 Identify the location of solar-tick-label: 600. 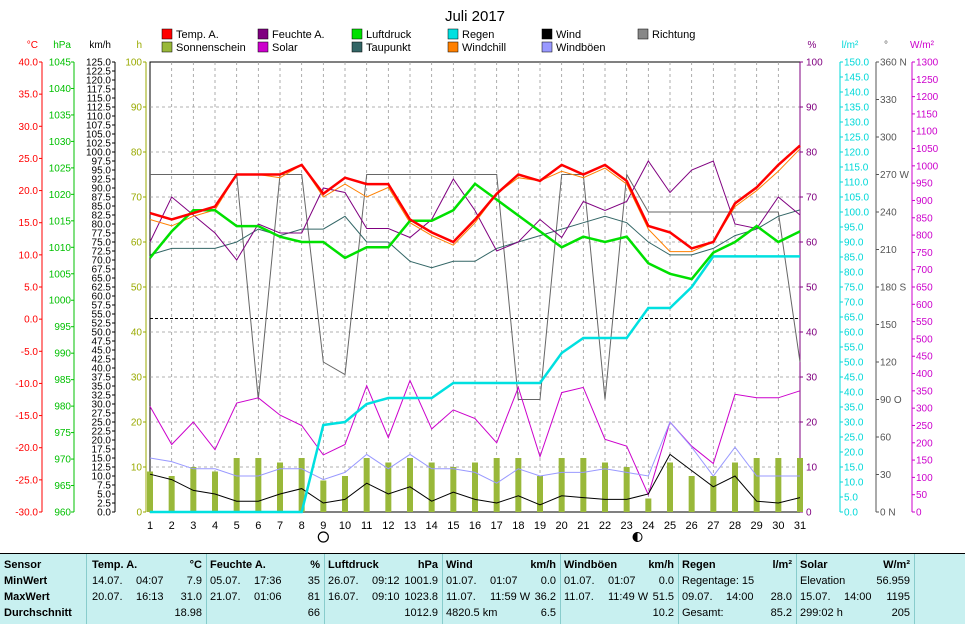
(924, 305).